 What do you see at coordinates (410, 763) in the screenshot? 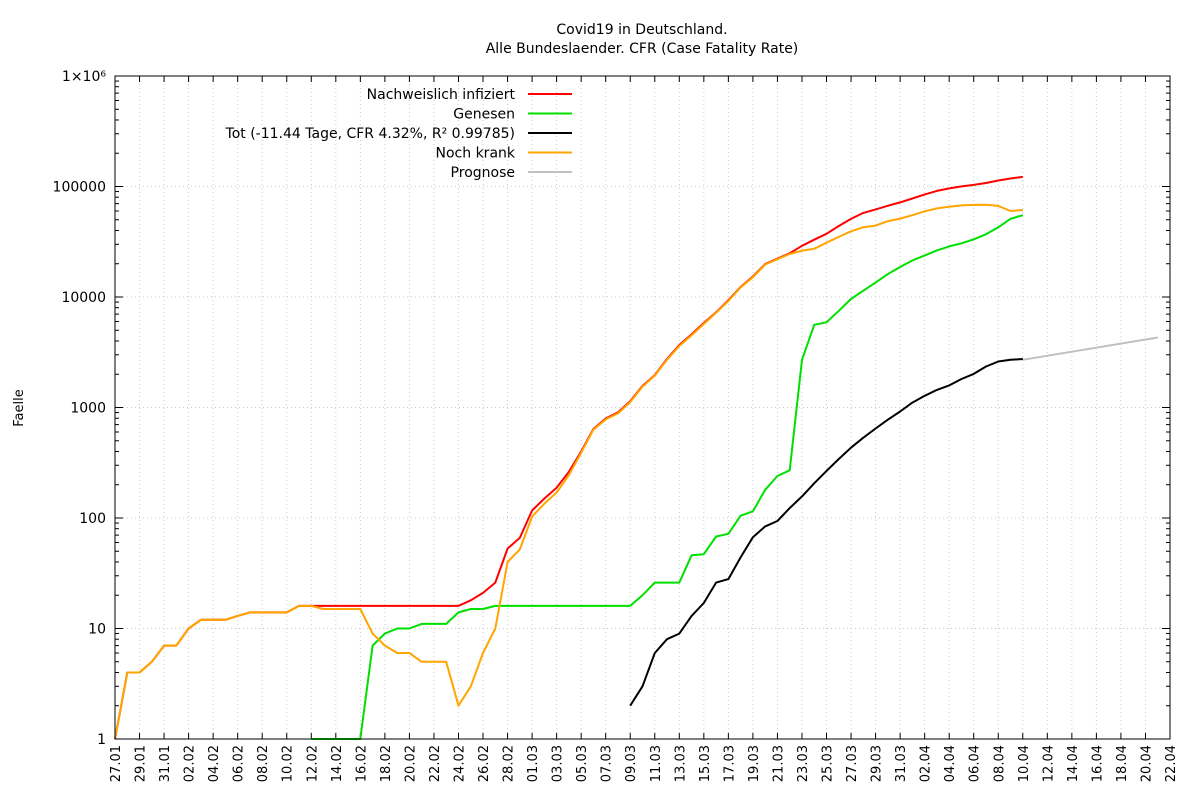
I see `x-tick-label: 20.02` at bounding box center [410, 763].